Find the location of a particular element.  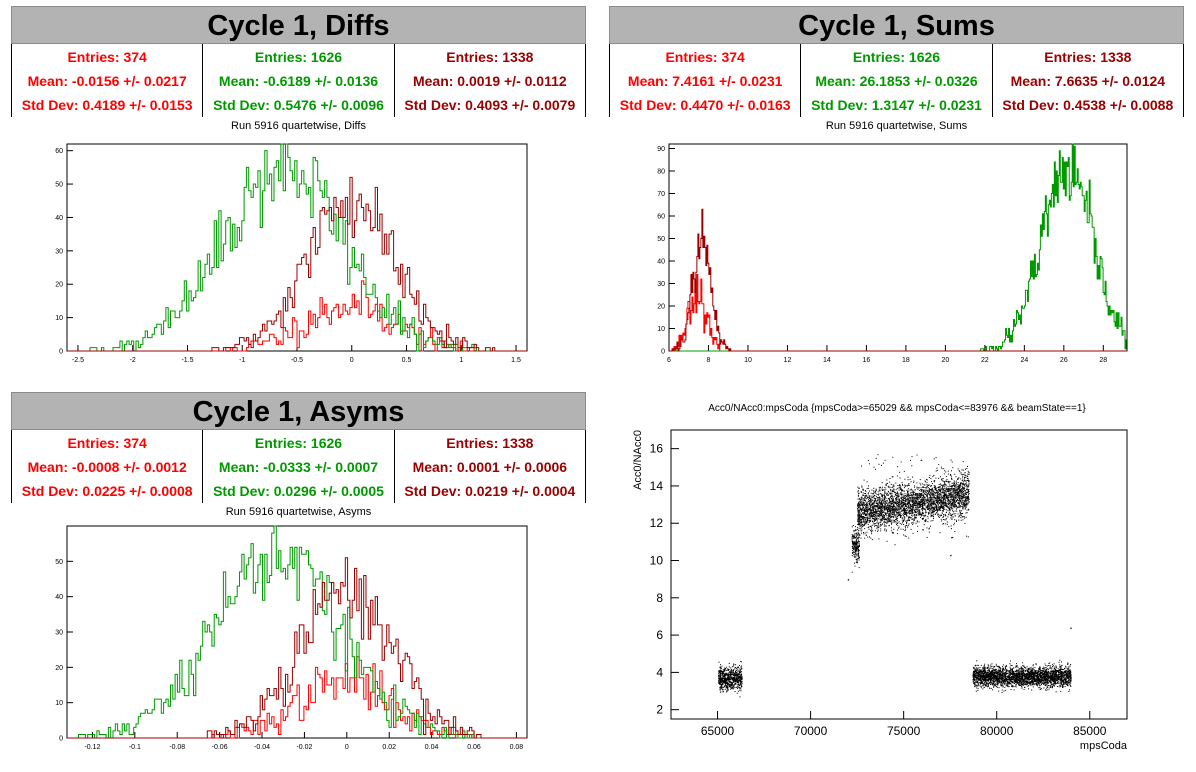

x-tick-label: 0.04 is located at coordinates (432, 747).